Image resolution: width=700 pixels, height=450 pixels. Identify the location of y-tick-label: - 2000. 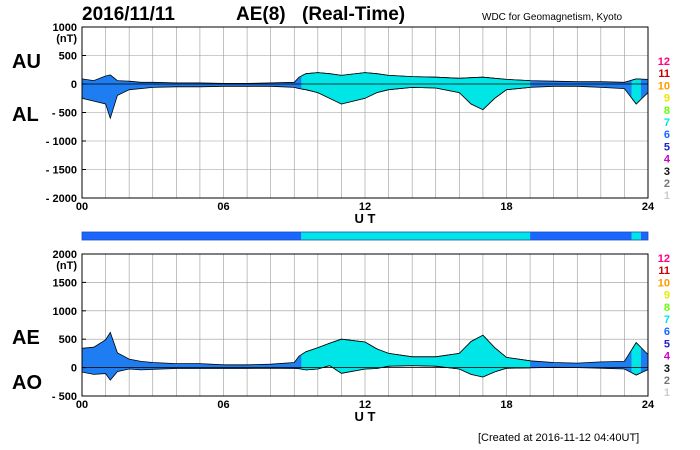
(61, 199).